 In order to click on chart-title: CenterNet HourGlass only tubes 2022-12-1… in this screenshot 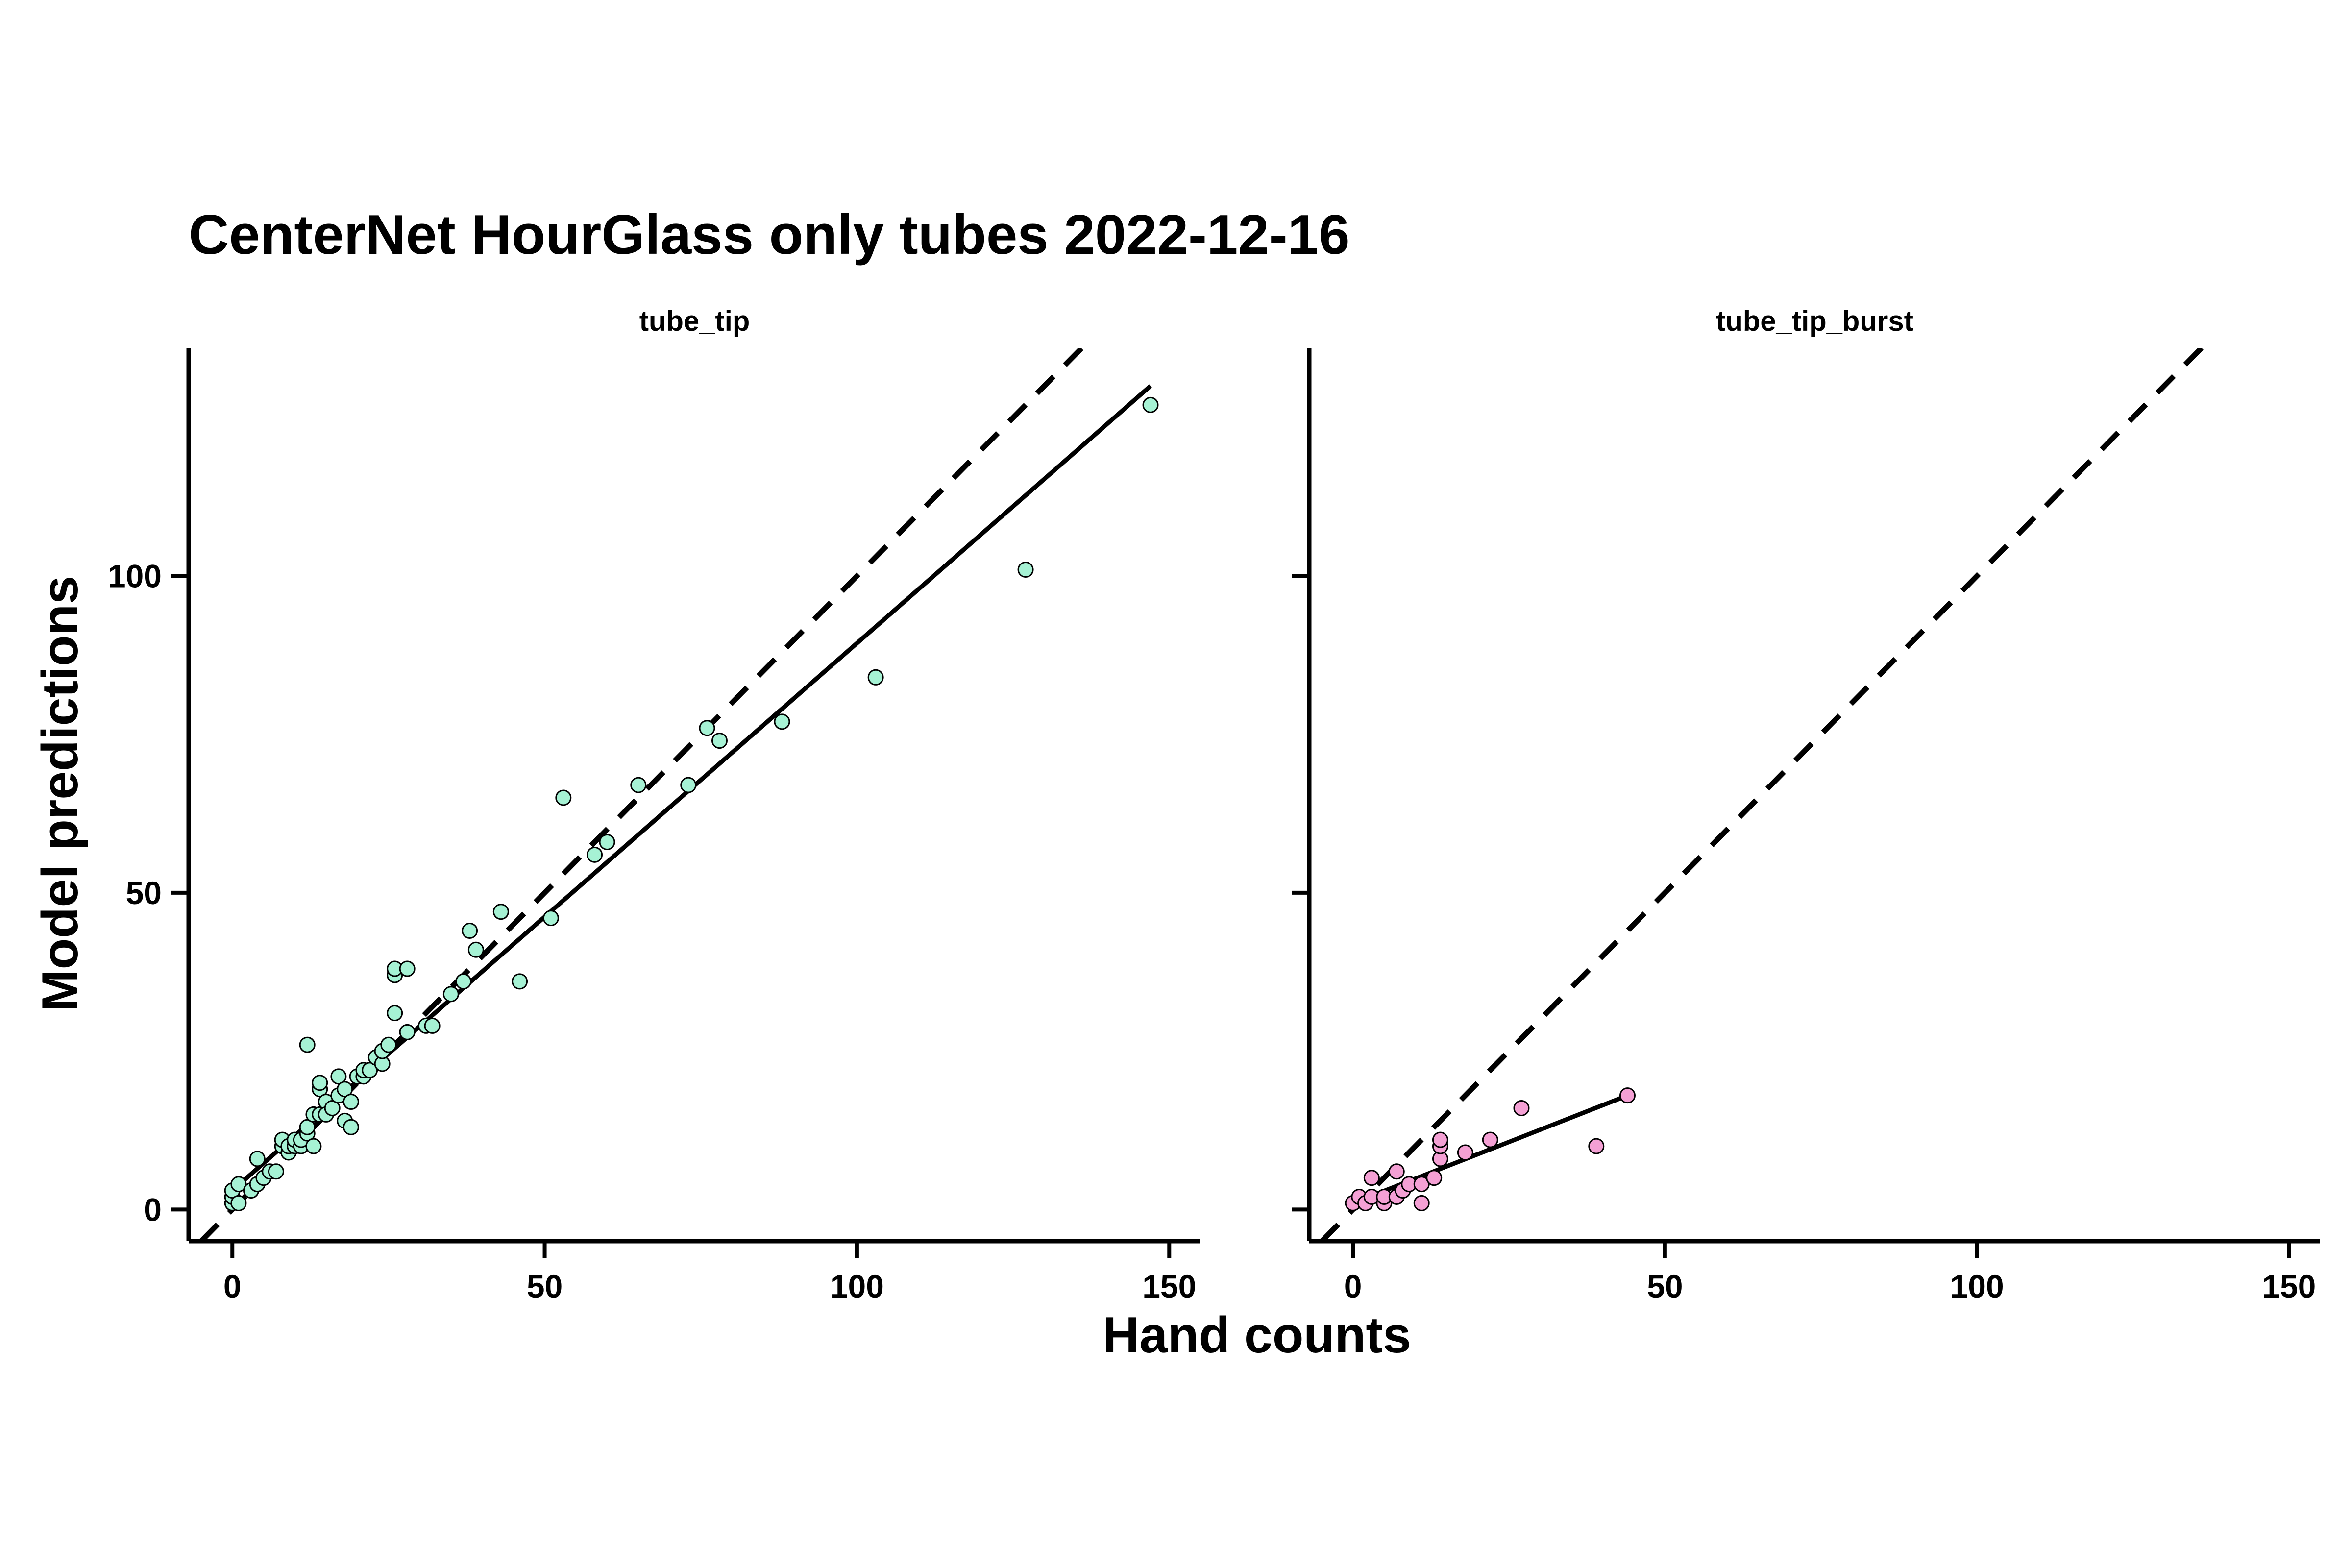, I will do `click(769, 235)`.